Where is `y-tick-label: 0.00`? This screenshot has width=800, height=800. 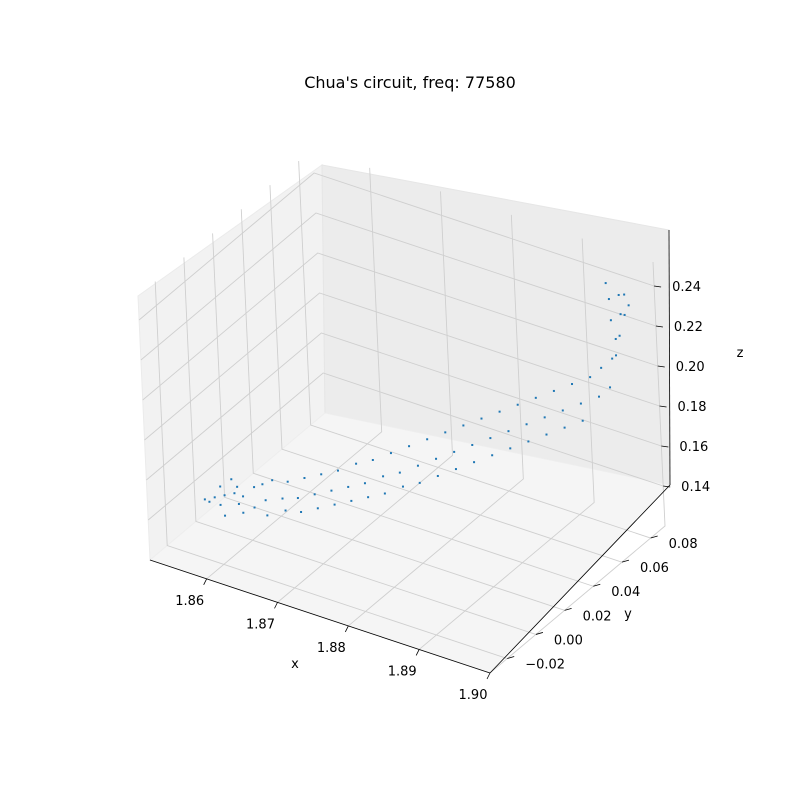 y-tick-label: 0.00 is located at coordinates (568, 640).